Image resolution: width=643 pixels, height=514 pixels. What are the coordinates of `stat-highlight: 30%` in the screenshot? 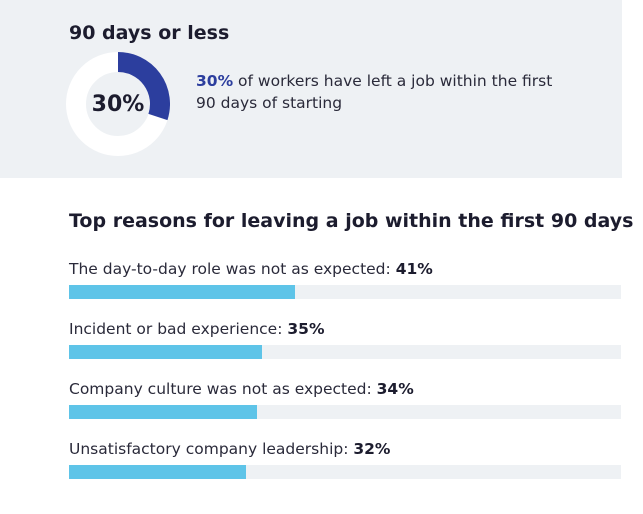 It's located at (215, 81).